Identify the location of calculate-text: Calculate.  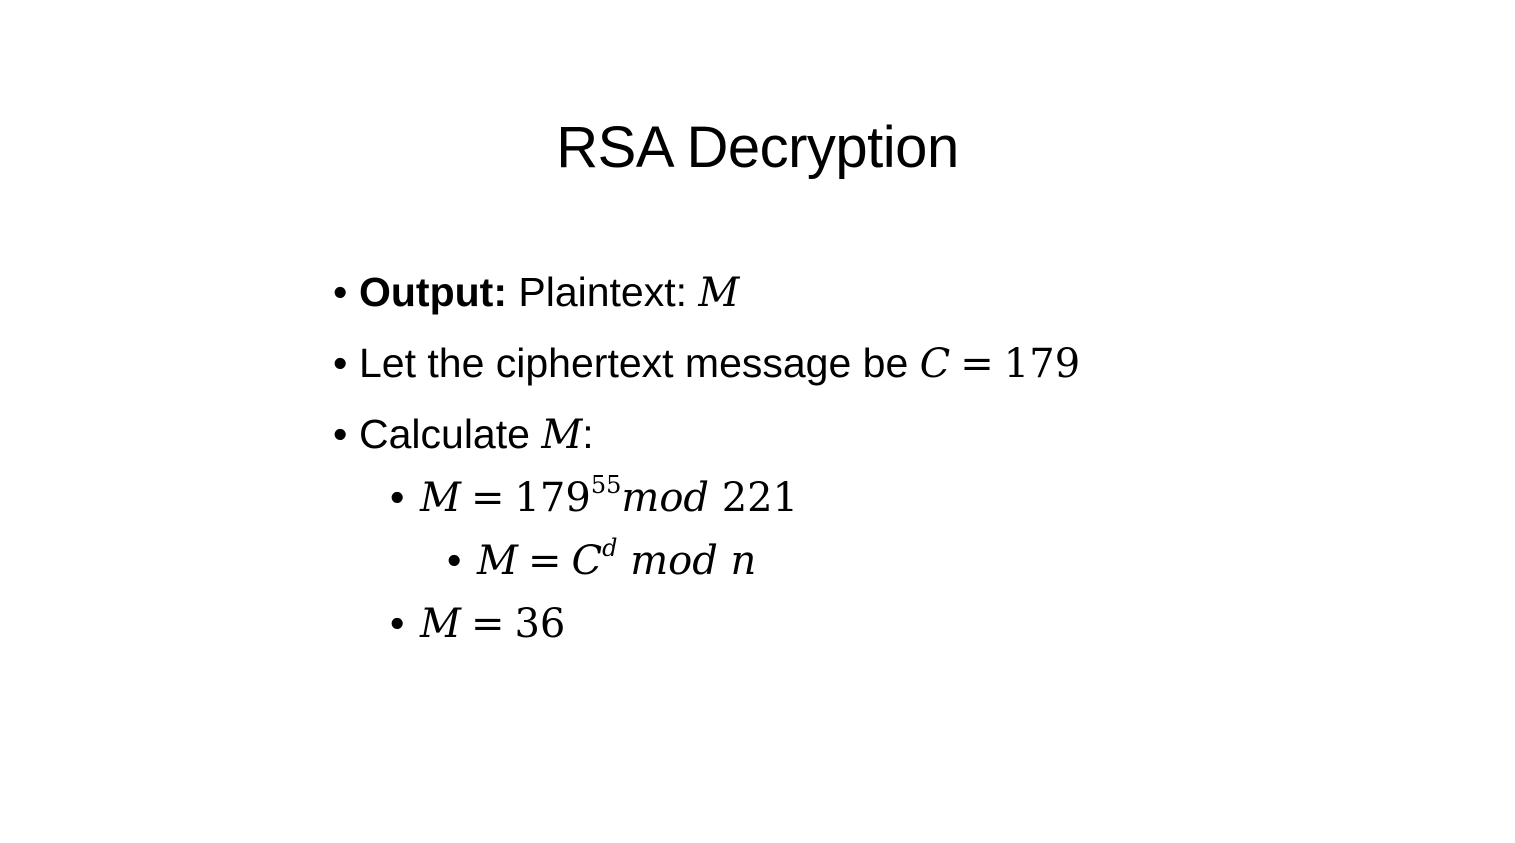
(450, 434).